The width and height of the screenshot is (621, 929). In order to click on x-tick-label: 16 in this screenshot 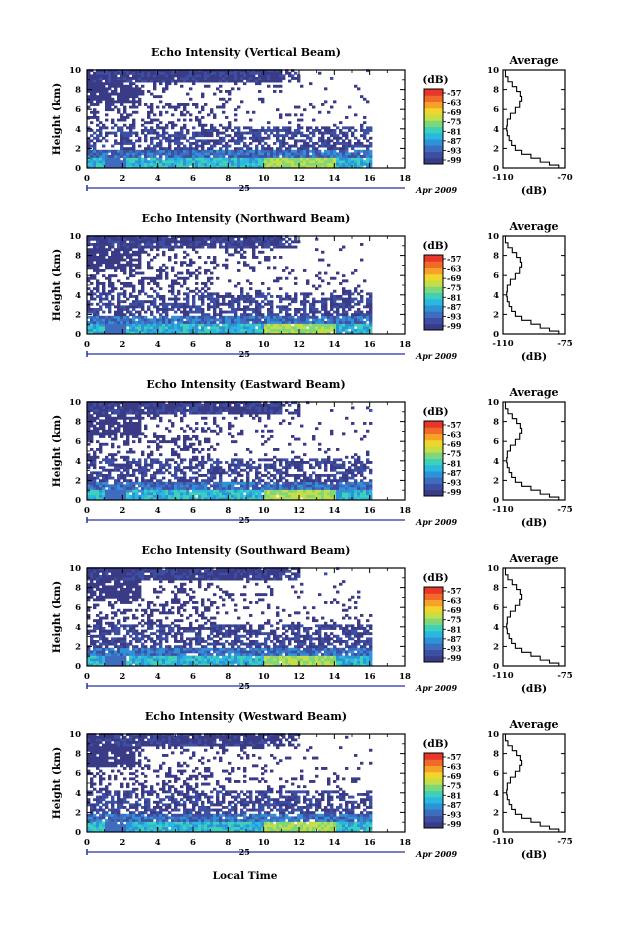, I will do `click(370, 843)`.